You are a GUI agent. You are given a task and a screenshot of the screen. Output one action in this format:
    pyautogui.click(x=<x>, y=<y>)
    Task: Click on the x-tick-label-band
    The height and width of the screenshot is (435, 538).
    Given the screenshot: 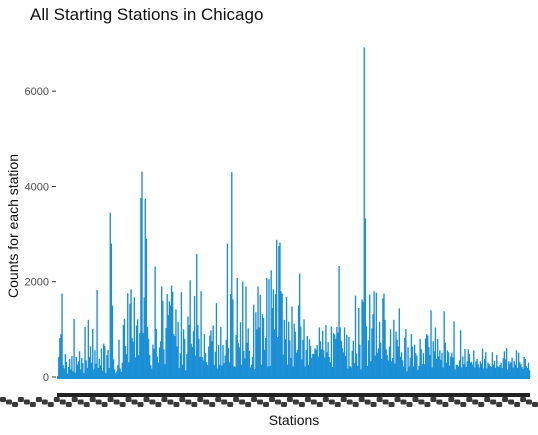 What is the action you would take?
    pyautogui.click(x=293, y=395)
    